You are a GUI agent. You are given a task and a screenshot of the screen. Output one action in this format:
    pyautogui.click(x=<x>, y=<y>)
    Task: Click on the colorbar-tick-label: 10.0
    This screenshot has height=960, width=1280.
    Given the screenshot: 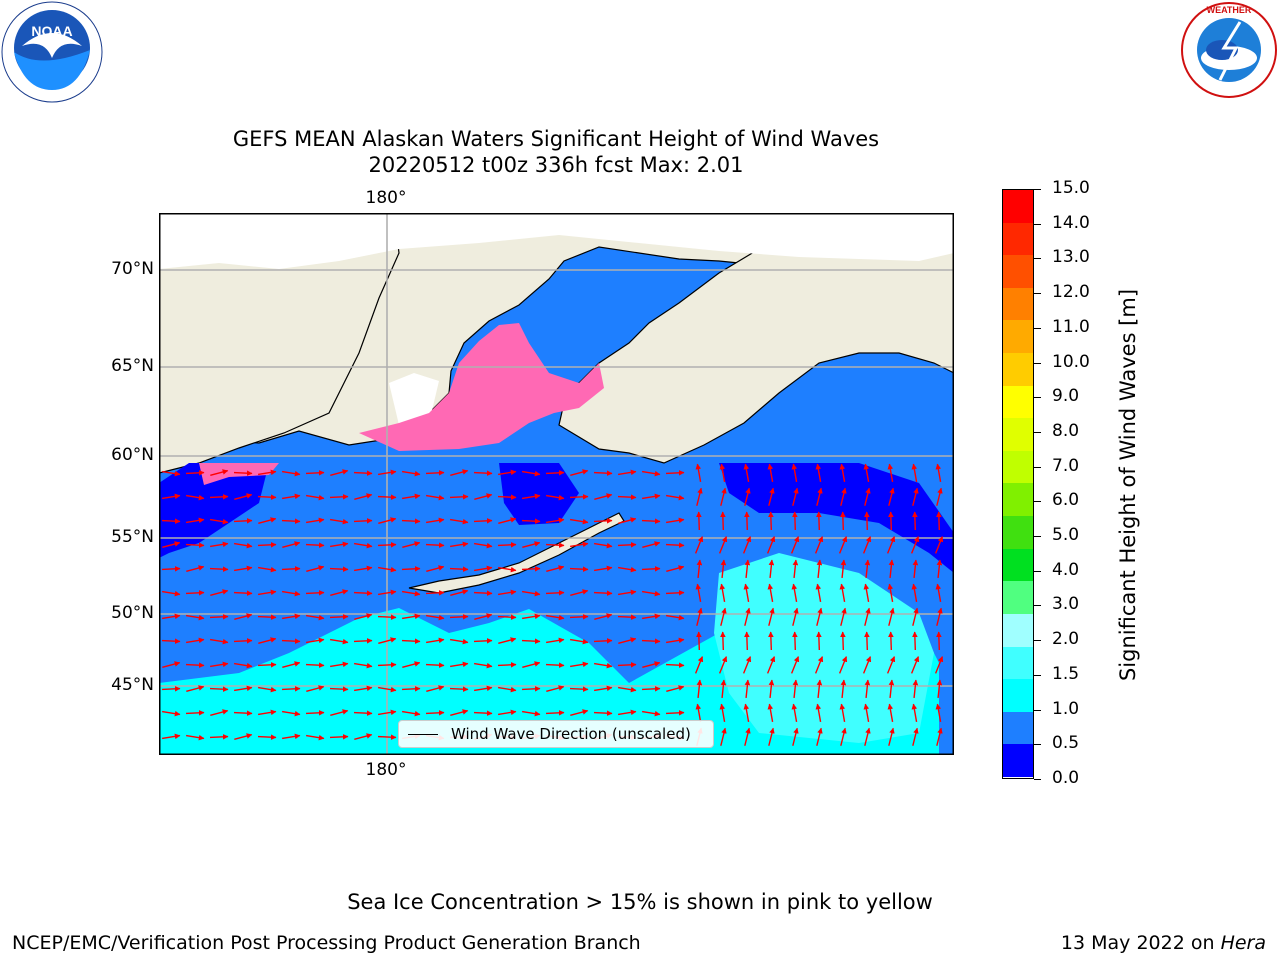 What is the action you would take?
    pyautogui.click(x=1071, y=361)
    